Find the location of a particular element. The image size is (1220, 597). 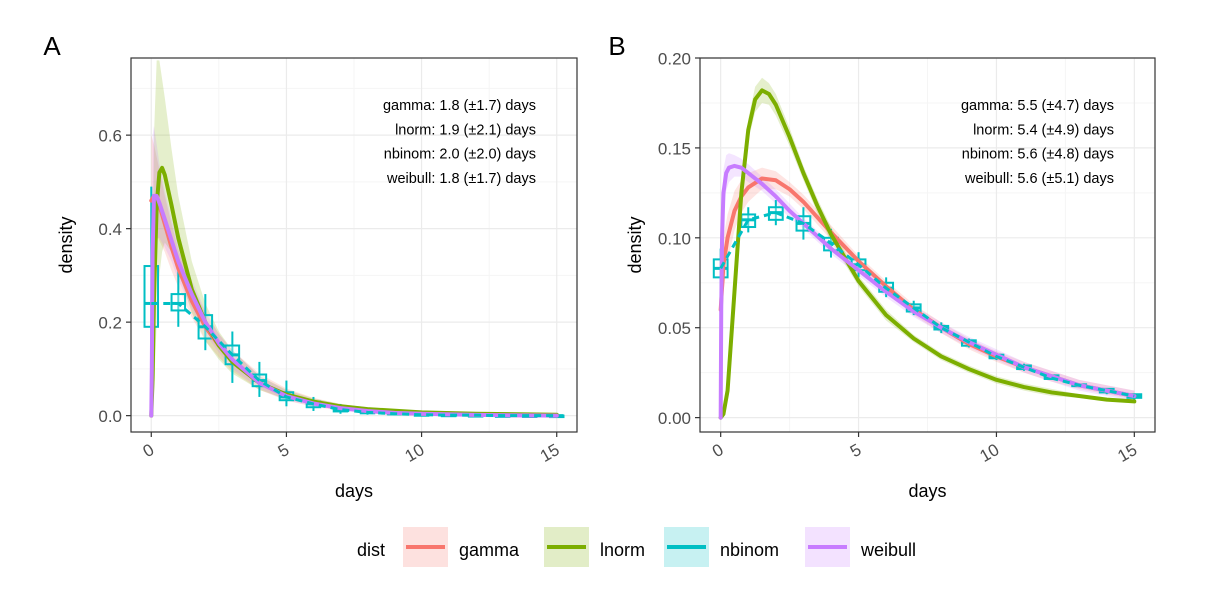

y-tick-label: 0.00 is located at coordinates (674, 418).